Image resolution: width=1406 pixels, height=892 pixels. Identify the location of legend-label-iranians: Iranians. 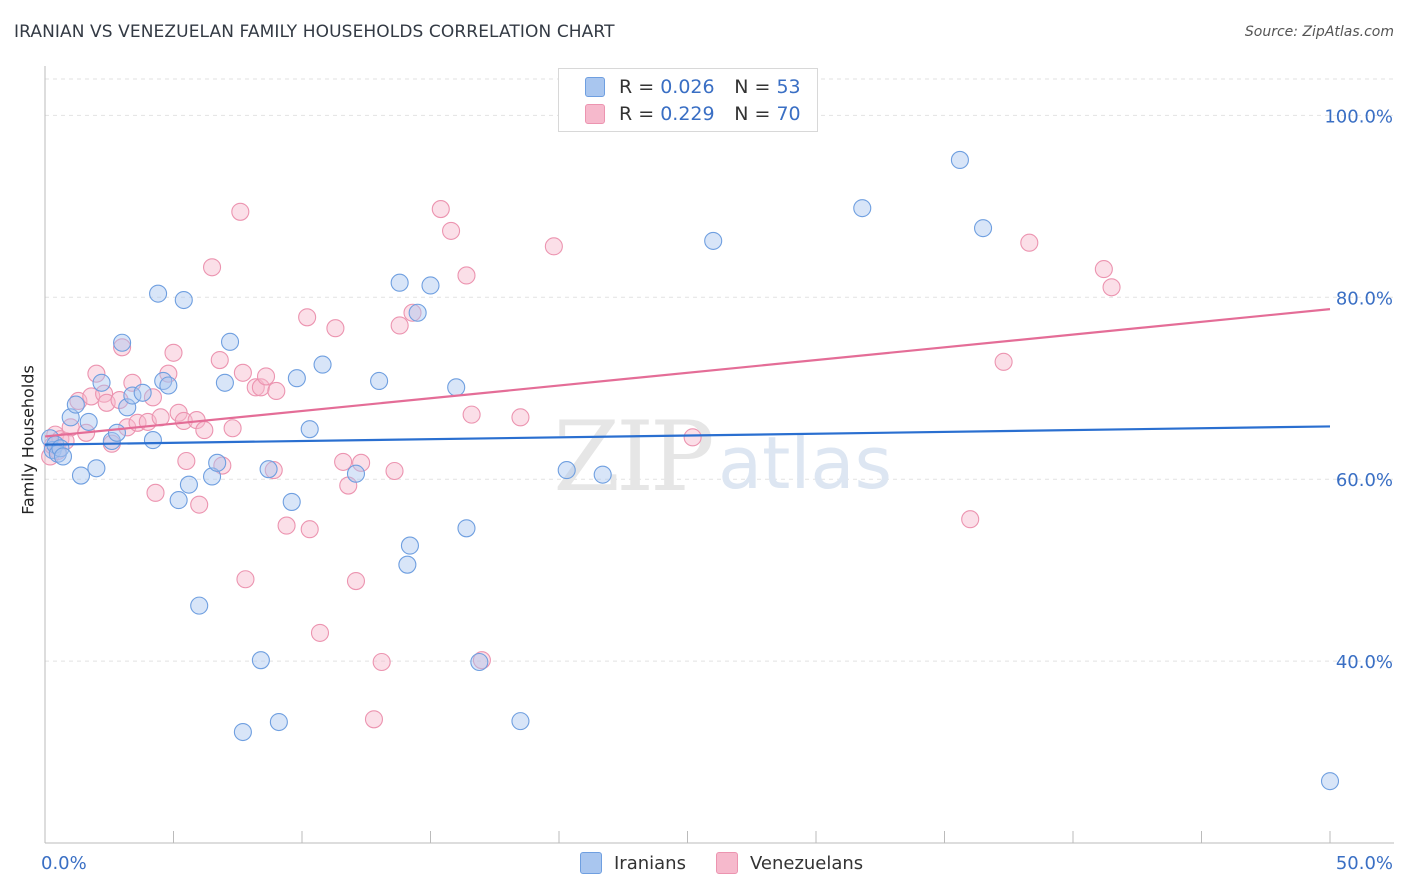
(650, 863).